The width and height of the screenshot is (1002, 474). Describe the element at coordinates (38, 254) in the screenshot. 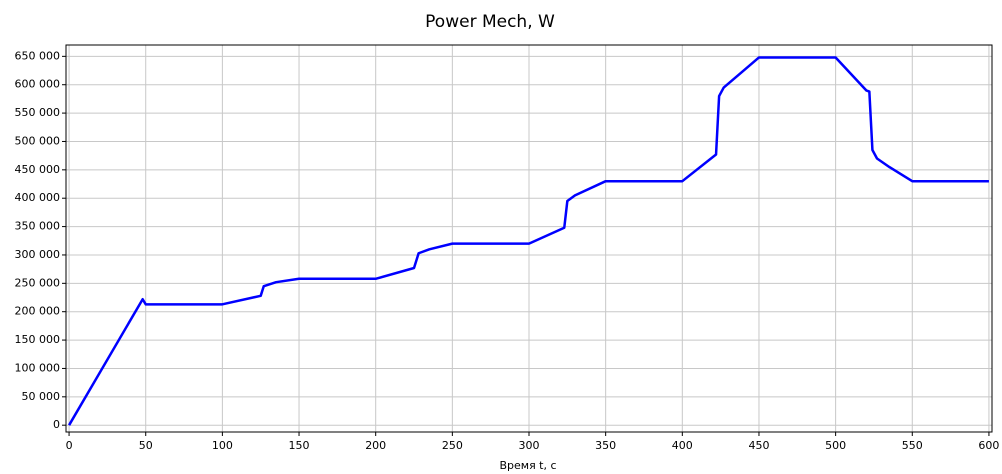

I see `y-tick-label: 300 000` at that location.